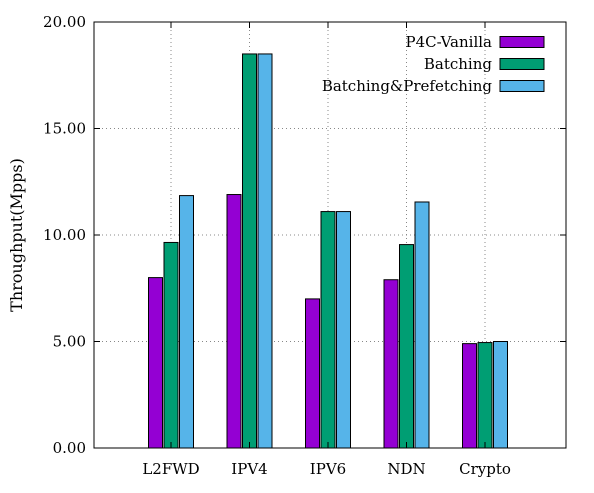  Describe the element at coordinates (328, 330) in the screenshot. I see `bar-ipv6-batching` at that location.